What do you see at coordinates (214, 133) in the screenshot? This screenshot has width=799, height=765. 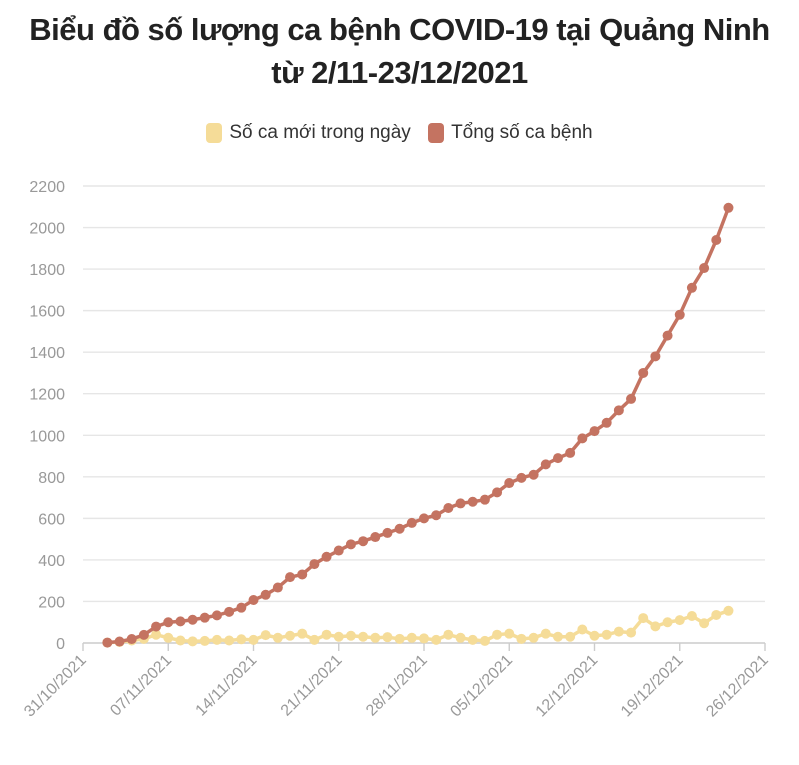 I see `legend-swatch-new-cases` at bounding box center [214, 133].